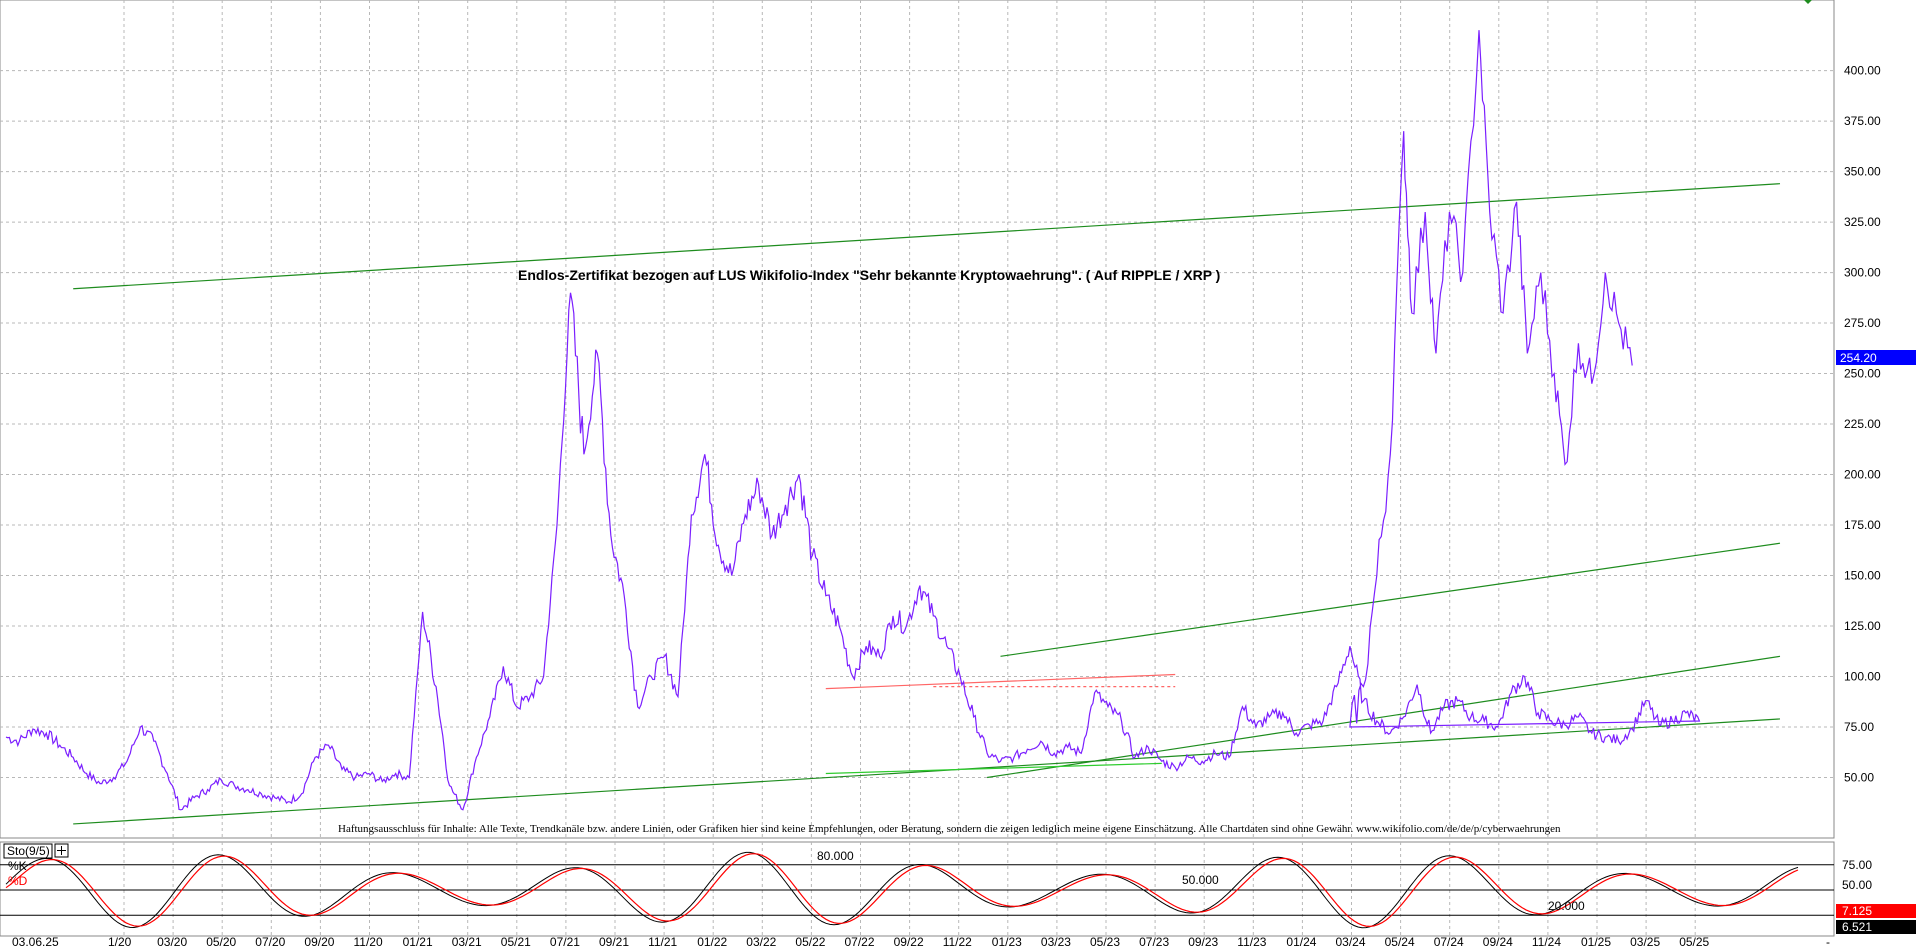  Describe the element at coordinates (1449, 941) in the screenshot. I see `x-tick-label: 07/24` at that location.